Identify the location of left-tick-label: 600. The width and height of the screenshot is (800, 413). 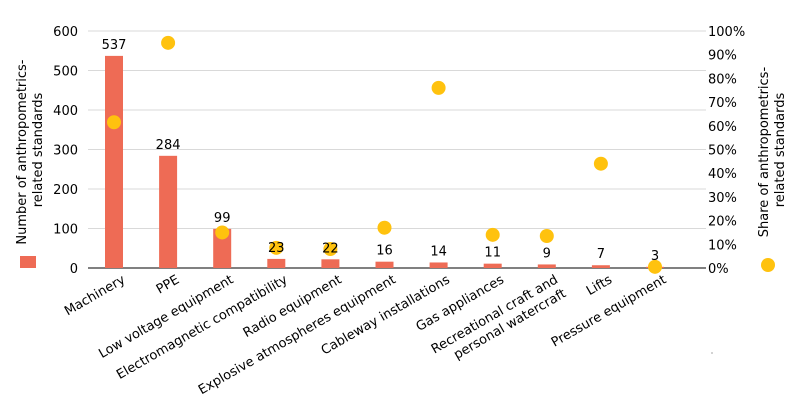
(65, 32).